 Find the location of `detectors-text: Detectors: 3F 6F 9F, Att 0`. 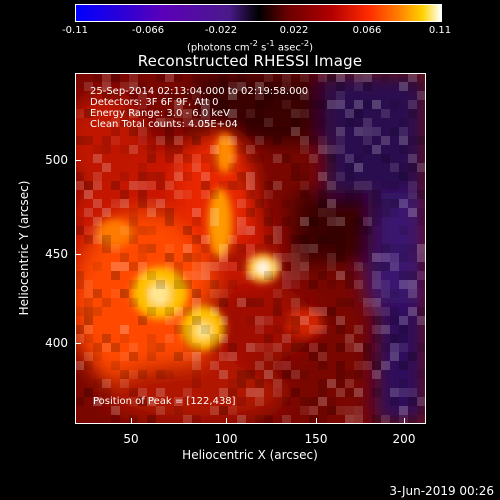

detectors-text: Detectors: 3F 6F 9F, Att 0 is located at coordinates (154, 102).